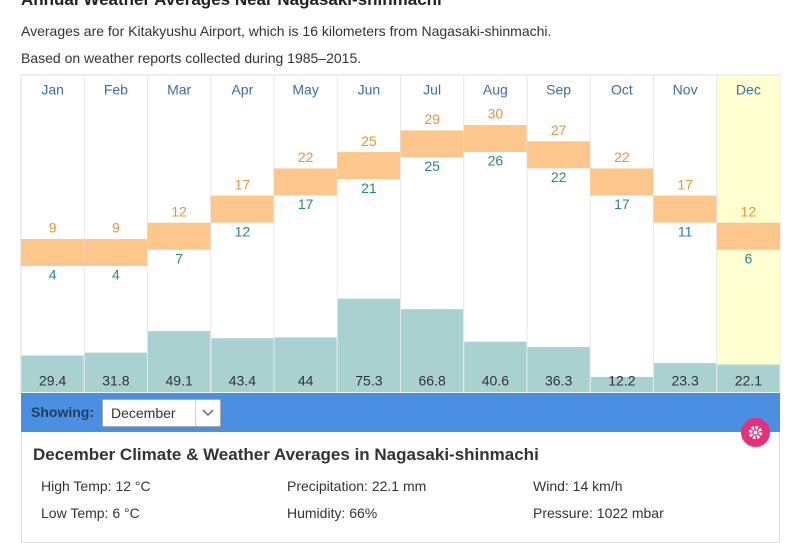 This screenshot has height=543, width=800. Describe the element at coordinates (755, 432) in the screenshot. I see `settings-button` at that location.